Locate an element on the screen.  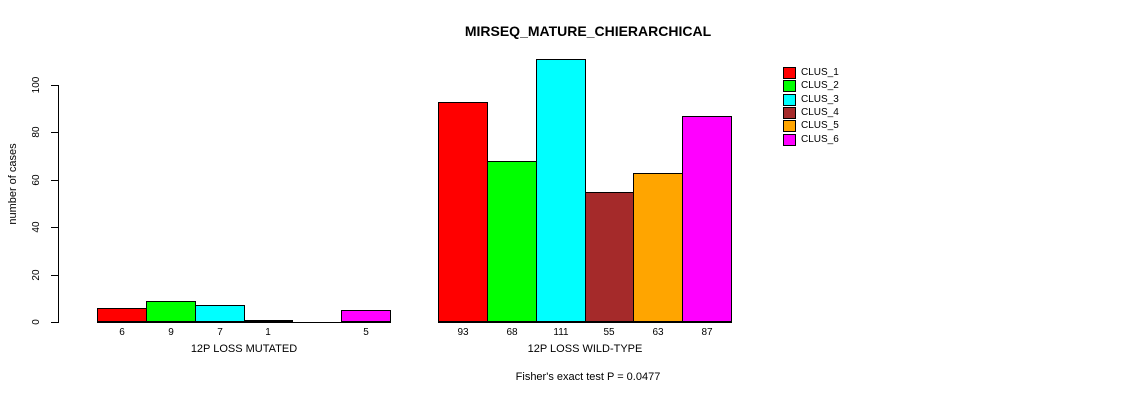
bar-value-label: 1 is located at coordinates (268, 332).